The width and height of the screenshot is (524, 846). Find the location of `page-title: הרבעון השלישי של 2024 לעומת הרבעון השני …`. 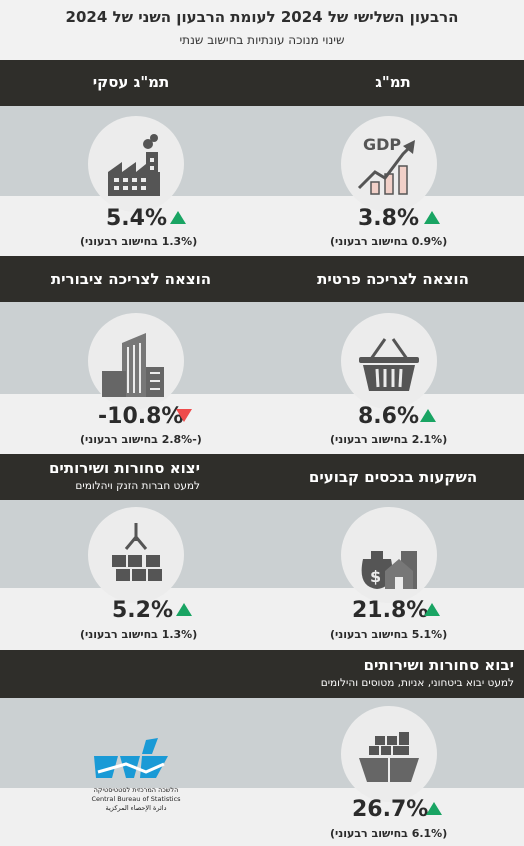

page-title: הרבעון השלישי של 2024 לעומת הרבעון השני … is located at coordinates (262, 17).